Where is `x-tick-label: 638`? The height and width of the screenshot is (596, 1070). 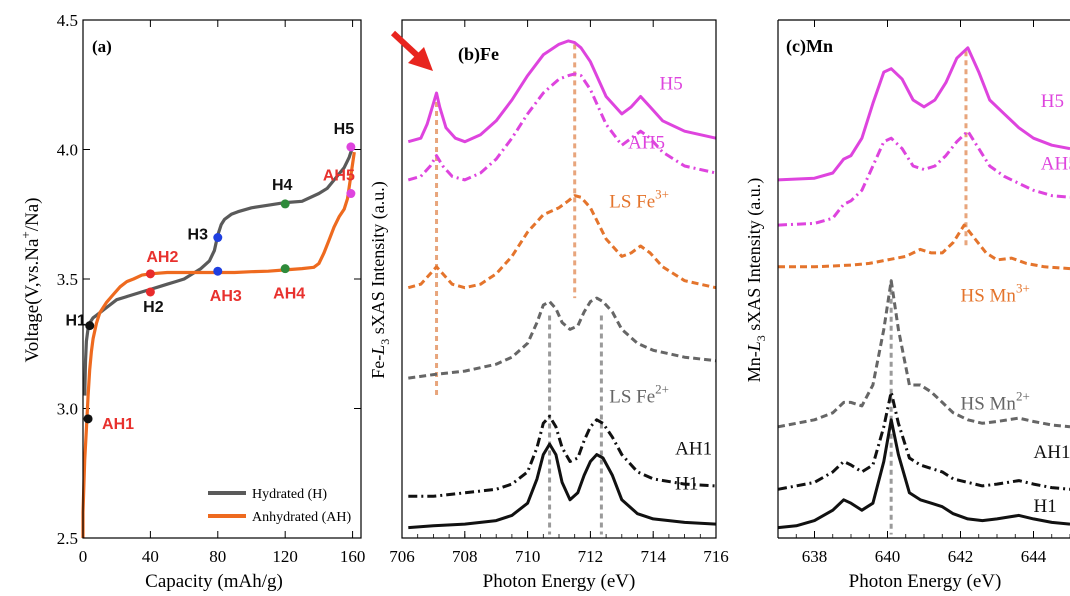 x-tick-label: 638 is located at coordinates (815, 556).